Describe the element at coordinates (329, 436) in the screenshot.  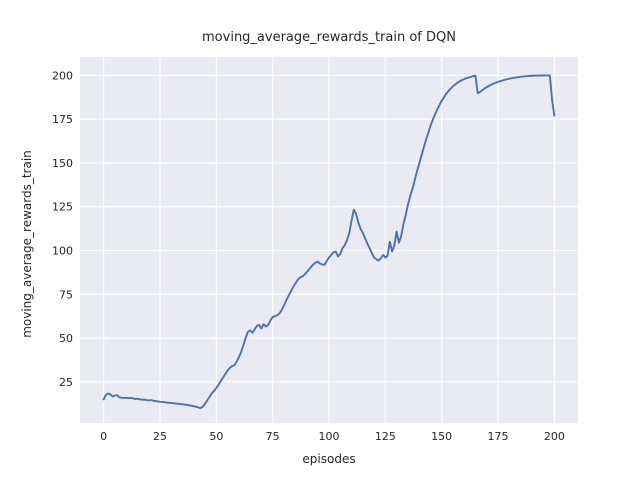
I see `x-tick-label: 100` at that location.